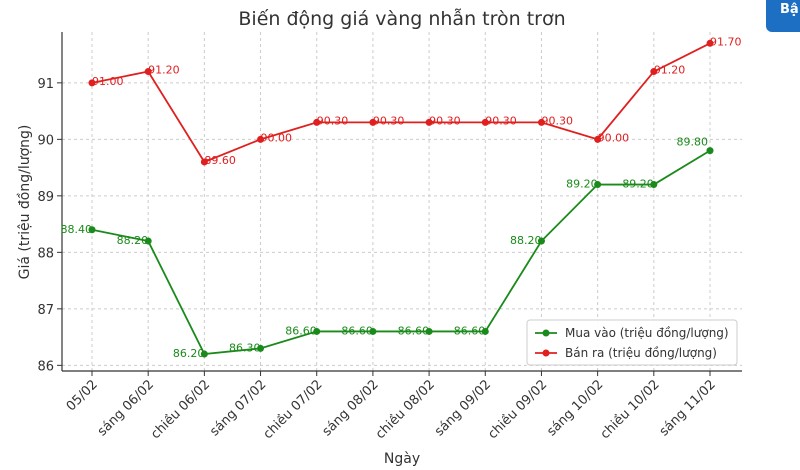  I want to click on x-tick-label: chiều 10/02, so click(630, 409).